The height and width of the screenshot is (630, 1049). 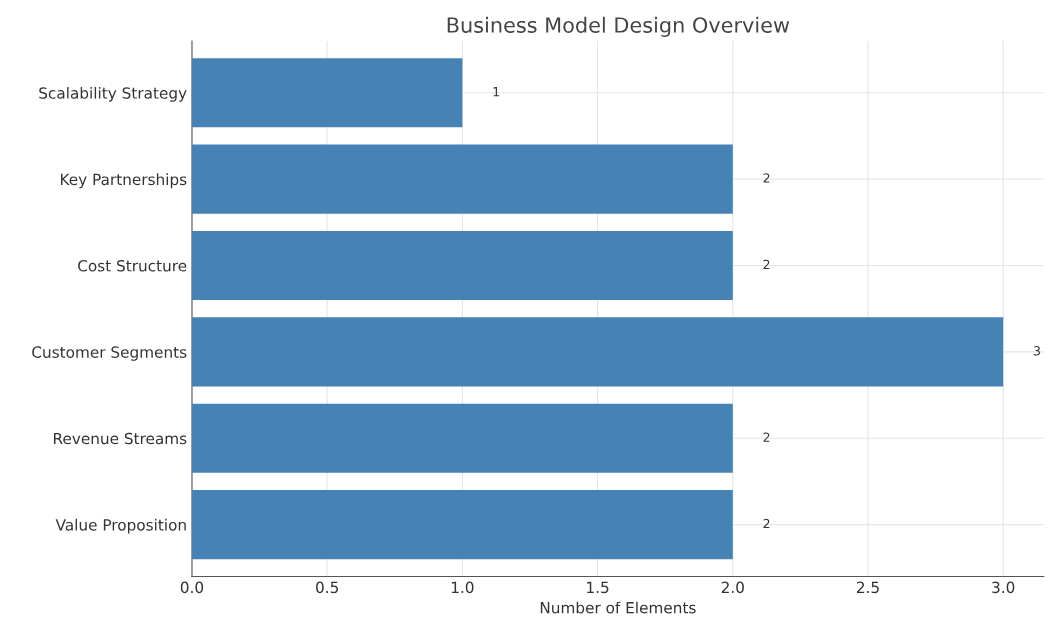 What do you see at coordinates (192, 587) in the screenshot?
I see `x-tick-label: 0.0` at bounding box center [192, 587].